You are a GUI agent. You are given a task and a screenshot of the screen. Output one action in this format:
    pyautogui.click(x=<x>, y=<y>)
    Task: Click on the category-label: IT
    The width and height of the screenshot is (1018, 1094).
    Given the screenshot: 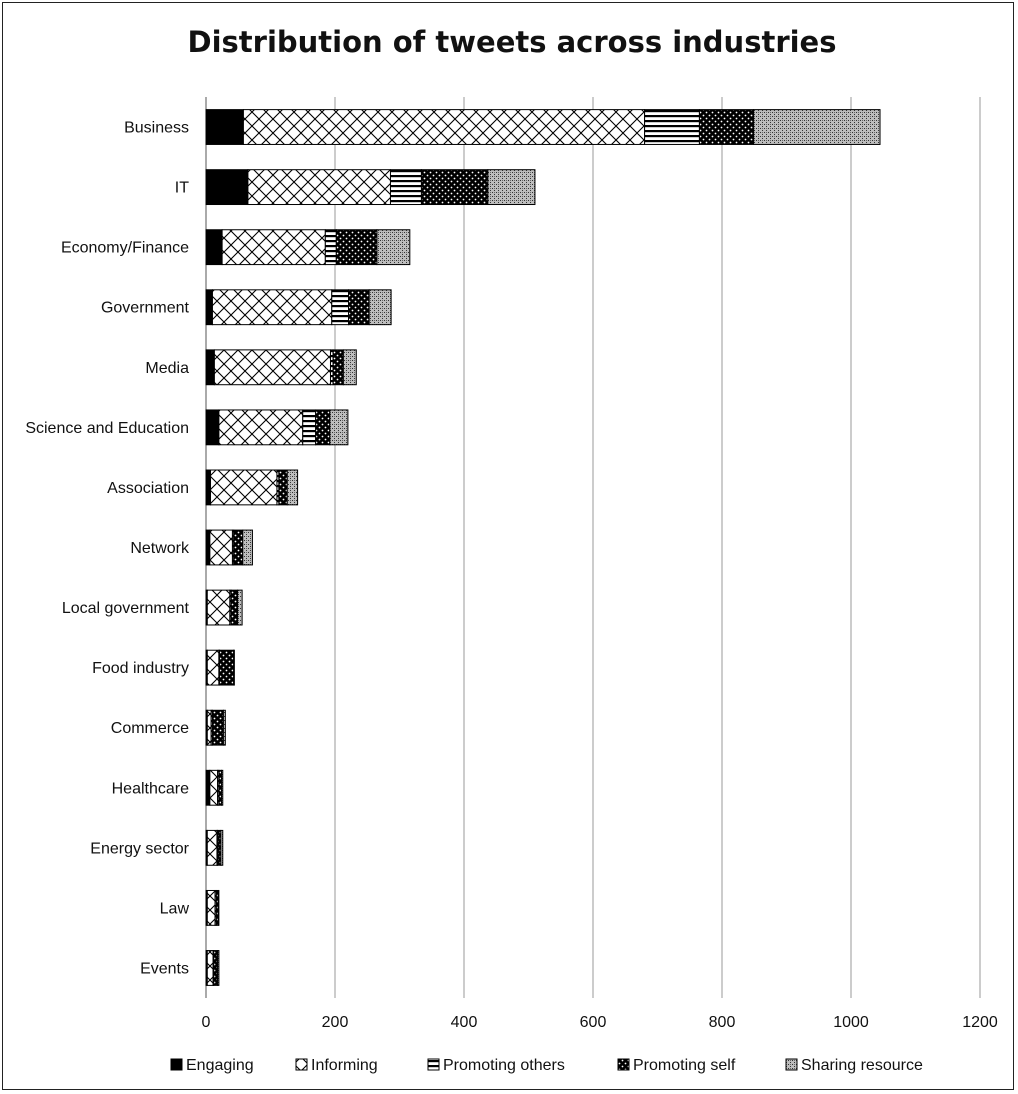 What is the action you would take?
    pyautogui.click(x=182, y=188)
    